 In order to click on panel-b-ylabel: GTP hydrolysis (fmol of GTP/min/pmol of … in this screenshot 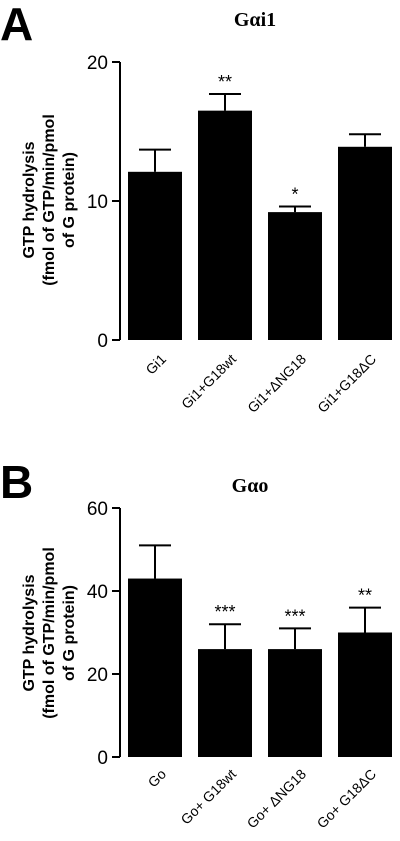, I will do `click(49, 633)`.